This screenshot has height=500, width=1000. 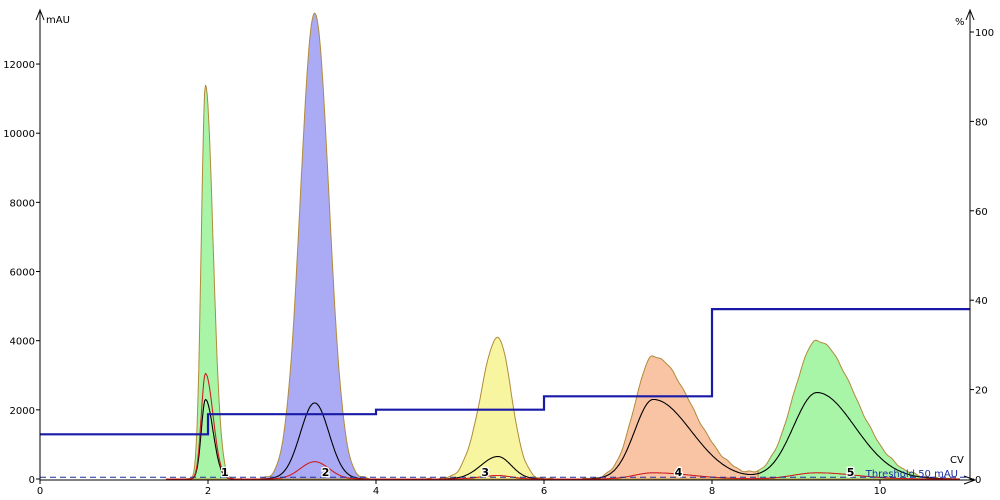 I want to click on fraction-labels: 1 2 3 4 5, so click(x=538, y=473).